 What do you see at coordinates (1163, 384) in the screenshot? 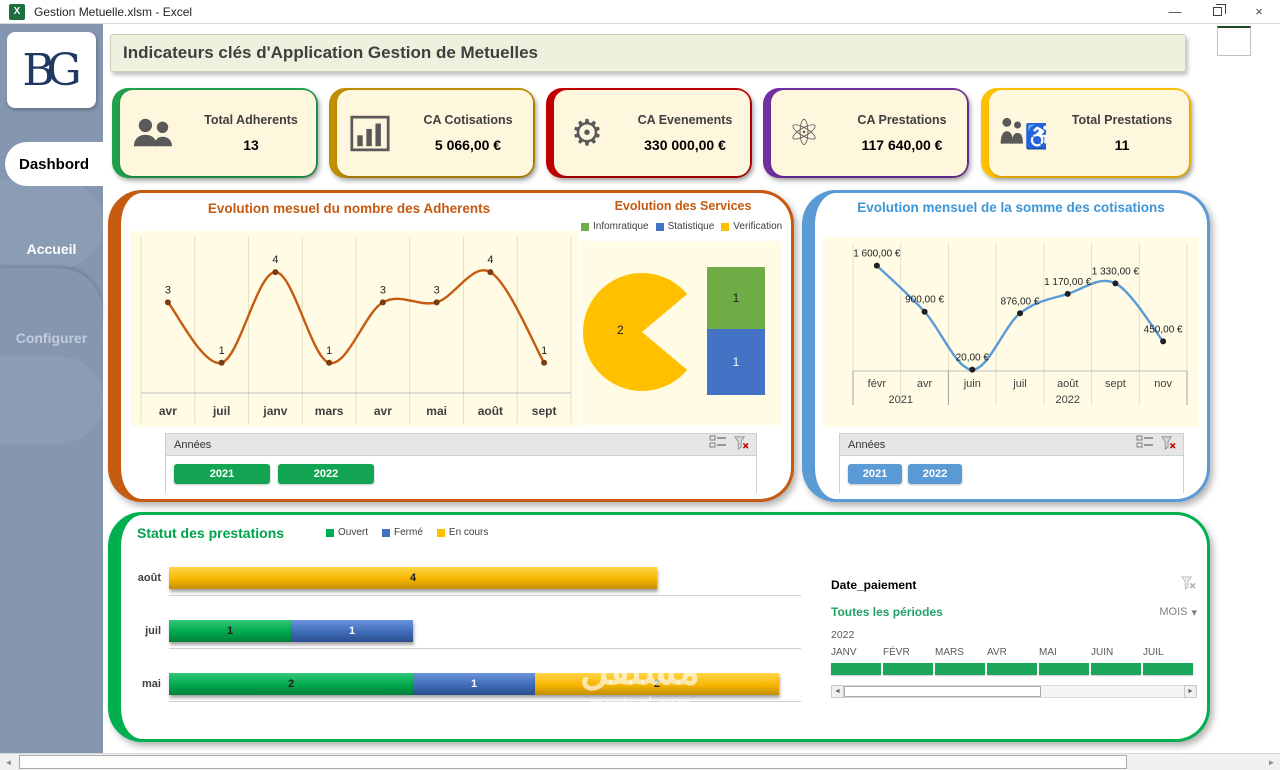
I see `svg-text: nov` at bounding box center [1163, 384].